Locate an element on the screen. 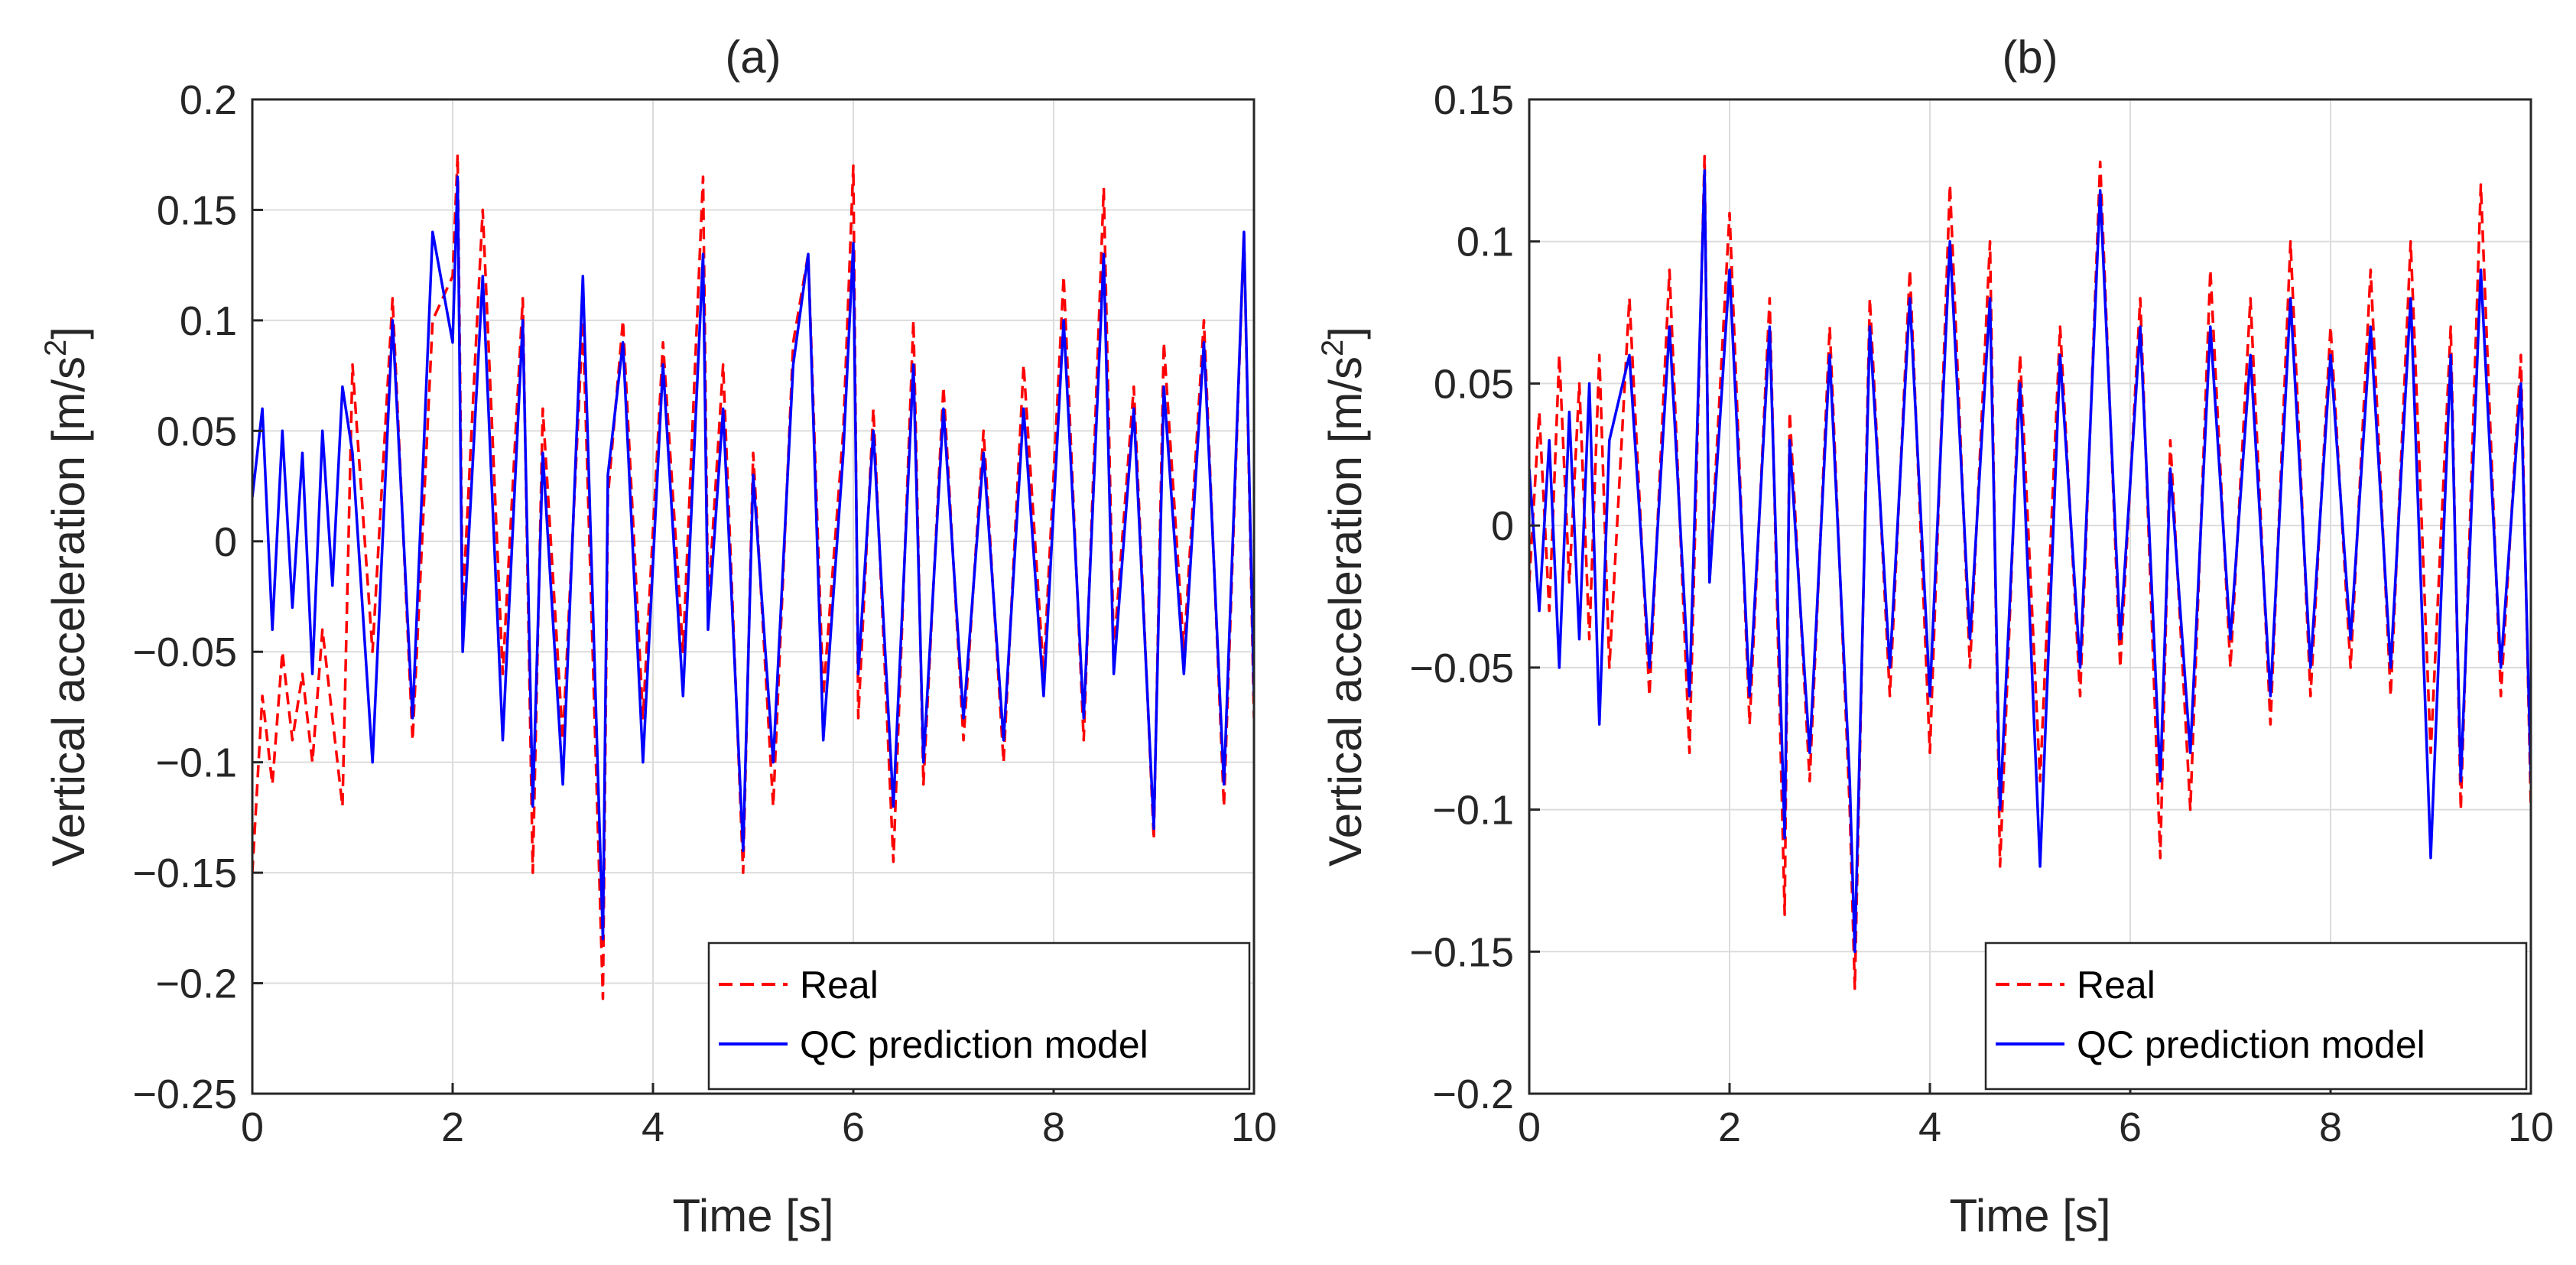  y-axis-label-b-main: Vertical acceleration [m/s is located at coordinates (1345, 611).